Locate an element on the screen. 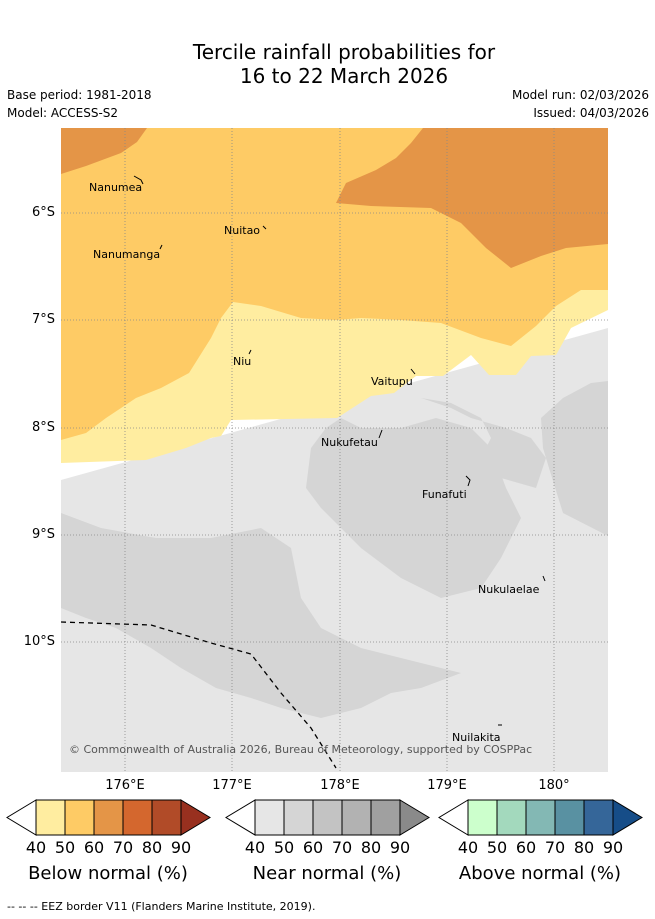  colorbar-below-upper-arrow is located at coordinates (195, 817).